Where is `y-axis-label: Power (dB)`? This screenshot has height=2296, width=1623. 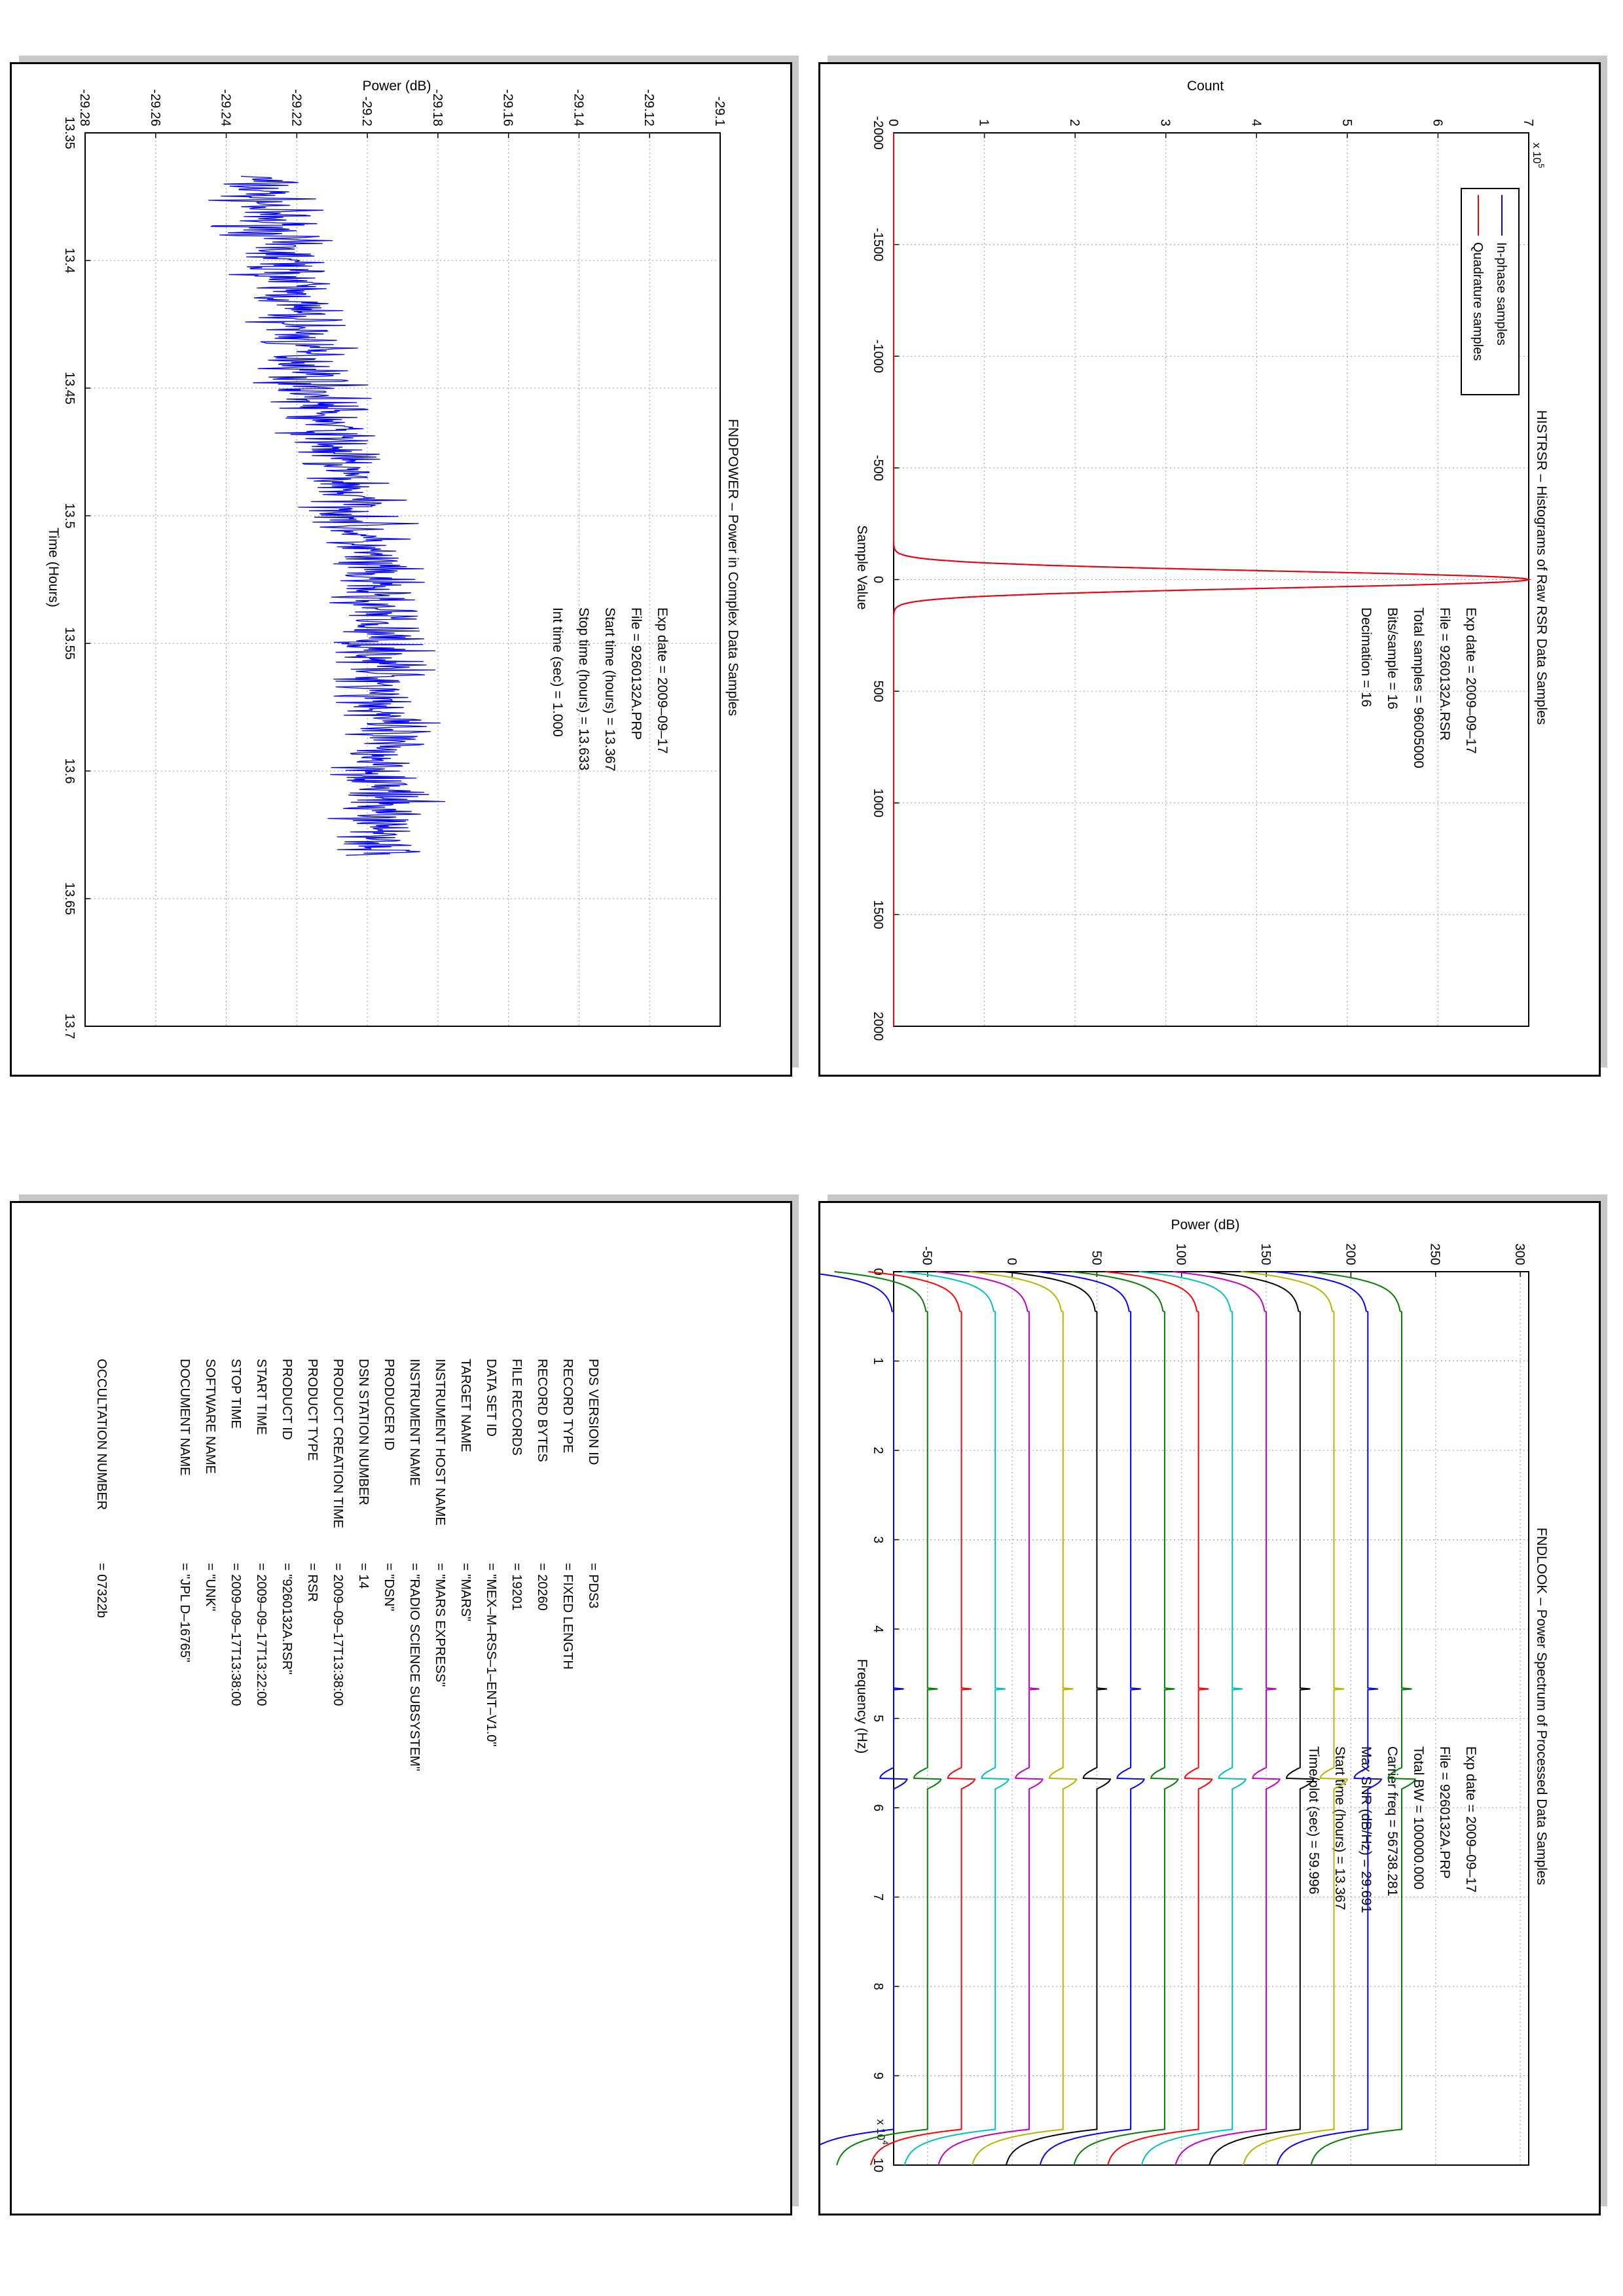
y-axis-label: Power (dB) is located at coordinates (1205, 1224).